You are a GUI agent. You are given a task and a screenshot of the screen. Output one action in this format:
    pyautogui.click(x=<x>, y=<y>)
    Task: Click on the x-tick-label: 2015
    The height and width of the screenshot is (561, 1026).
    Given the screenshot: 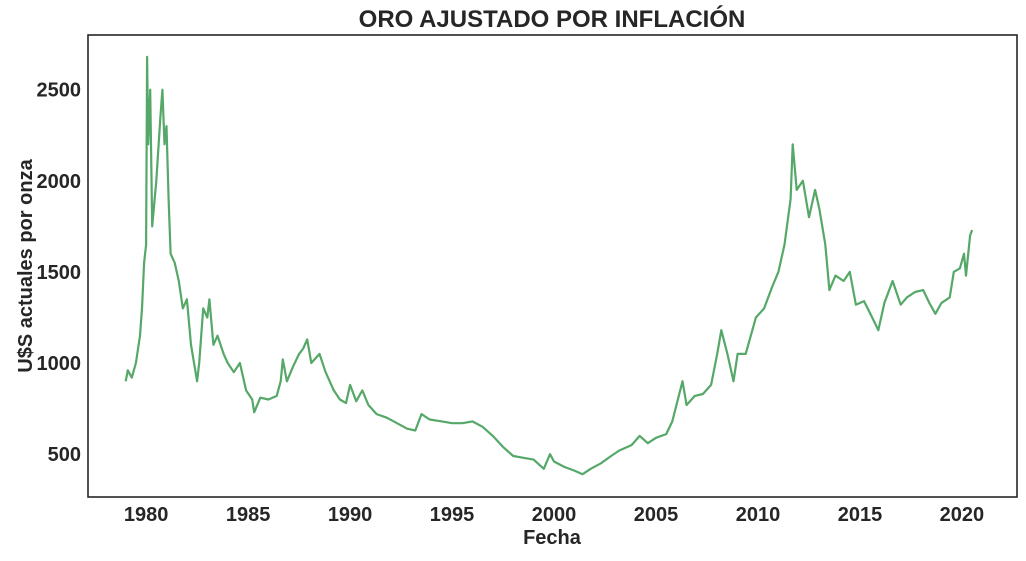 What is the action you would take?
    pyautogui.click(x=860, y=515)
    